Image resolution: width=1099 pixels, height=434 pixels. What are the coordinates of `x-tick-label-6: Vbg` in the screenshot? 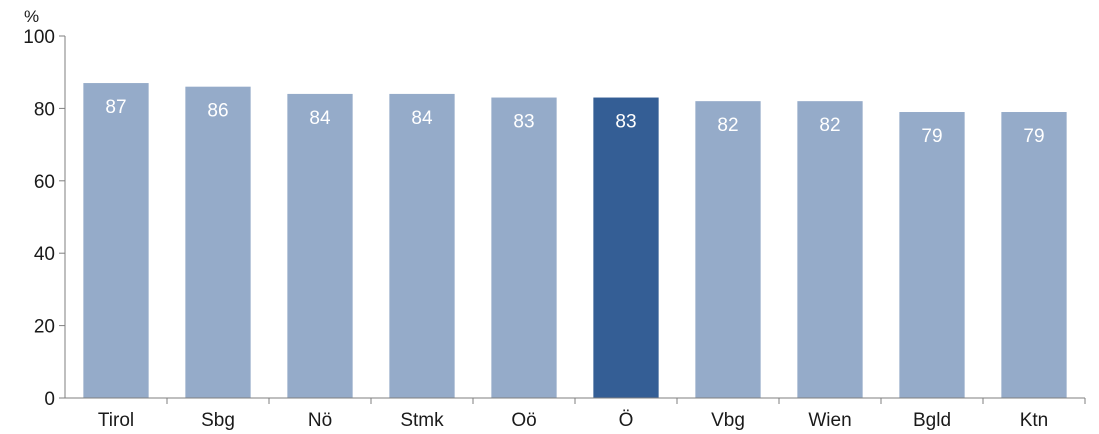 It's located at (728, 420).